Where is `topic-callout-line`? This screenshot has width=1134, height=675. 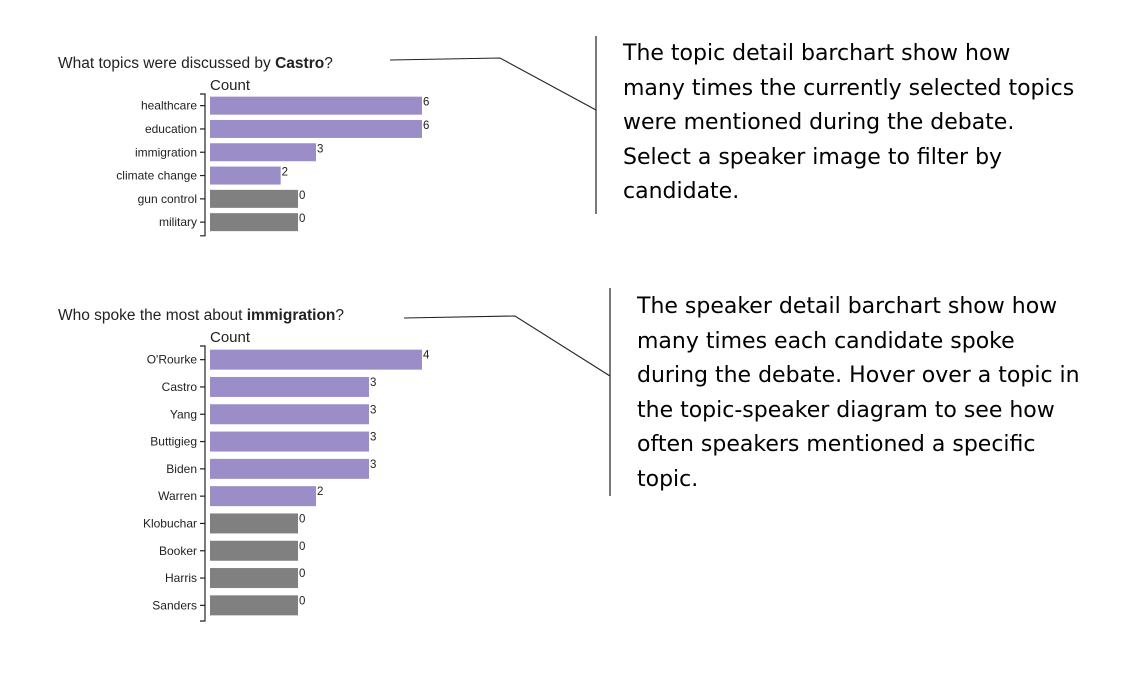
topic-callout-line is located at coordinates (493, 84).